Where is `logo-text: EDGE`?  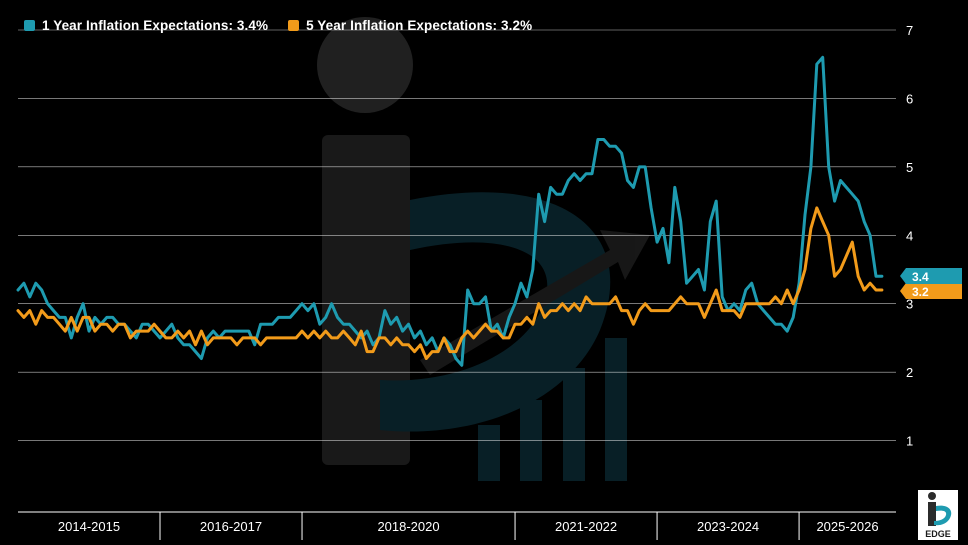 logo-text: EDGE is located at coordinates (938, 534).